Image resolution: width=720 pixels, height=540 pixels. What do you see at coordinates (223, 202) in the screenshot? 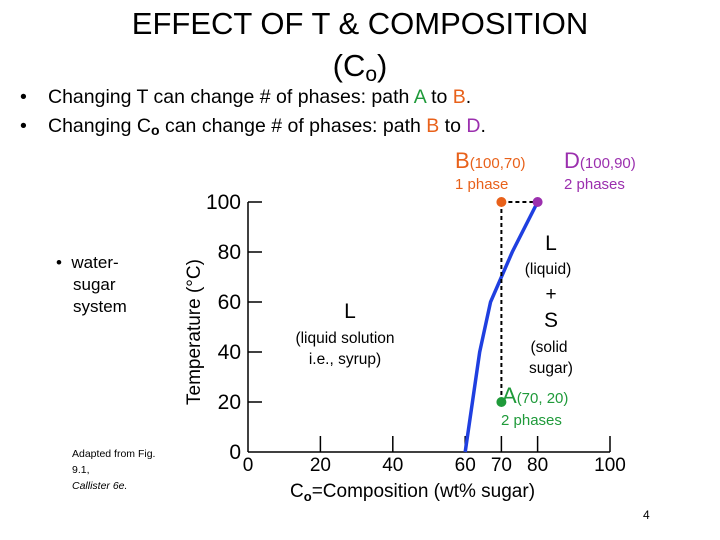
I see `y-tick-label: 100` at bounding box center [223, 202].